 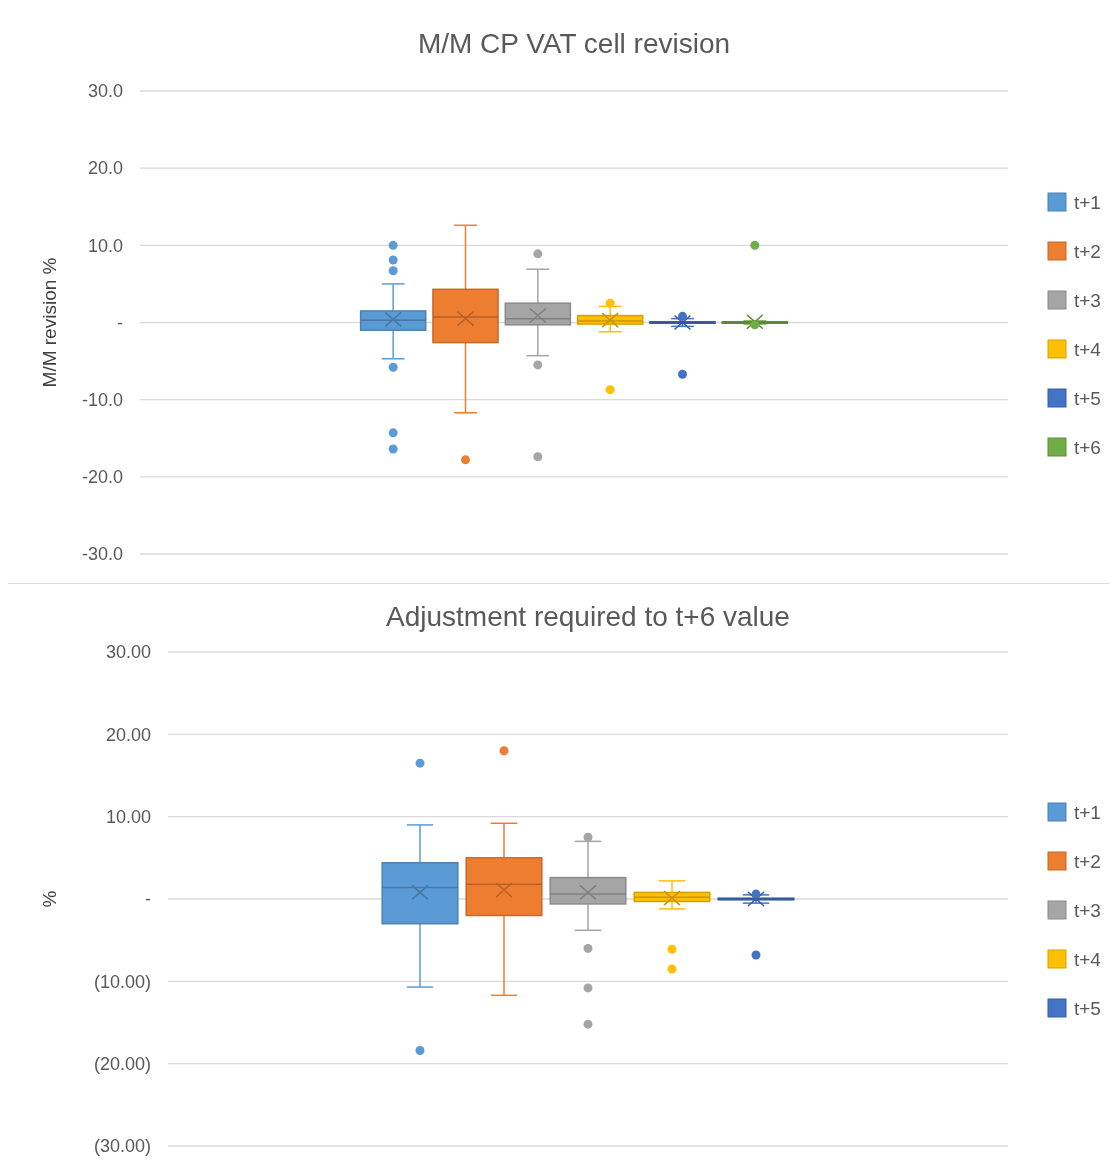 What do you see at coordinates (122, 1146) in the screenshot?
I see `y-tick-label: (30.00)` at bounding box center [122, 1146].